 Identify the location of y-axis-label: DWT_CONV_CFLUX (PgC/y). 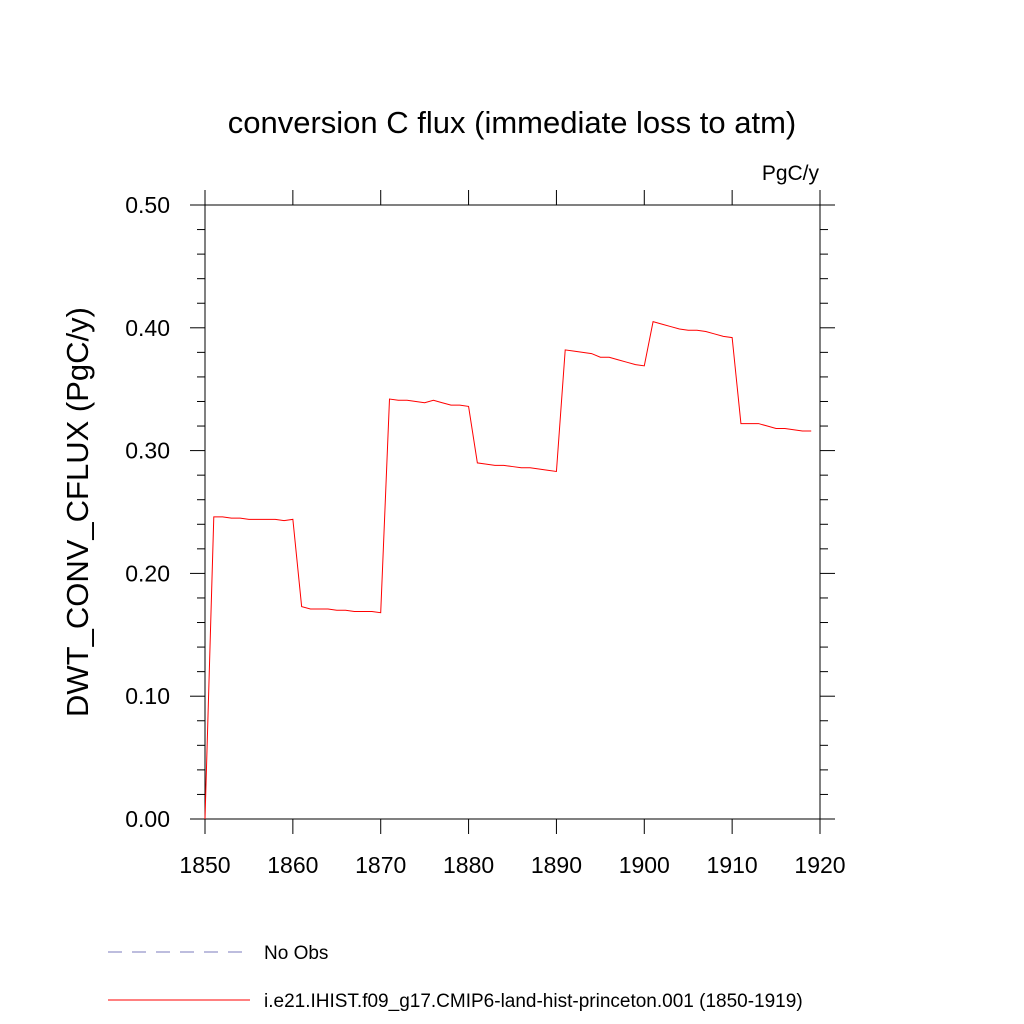
(77, 512).